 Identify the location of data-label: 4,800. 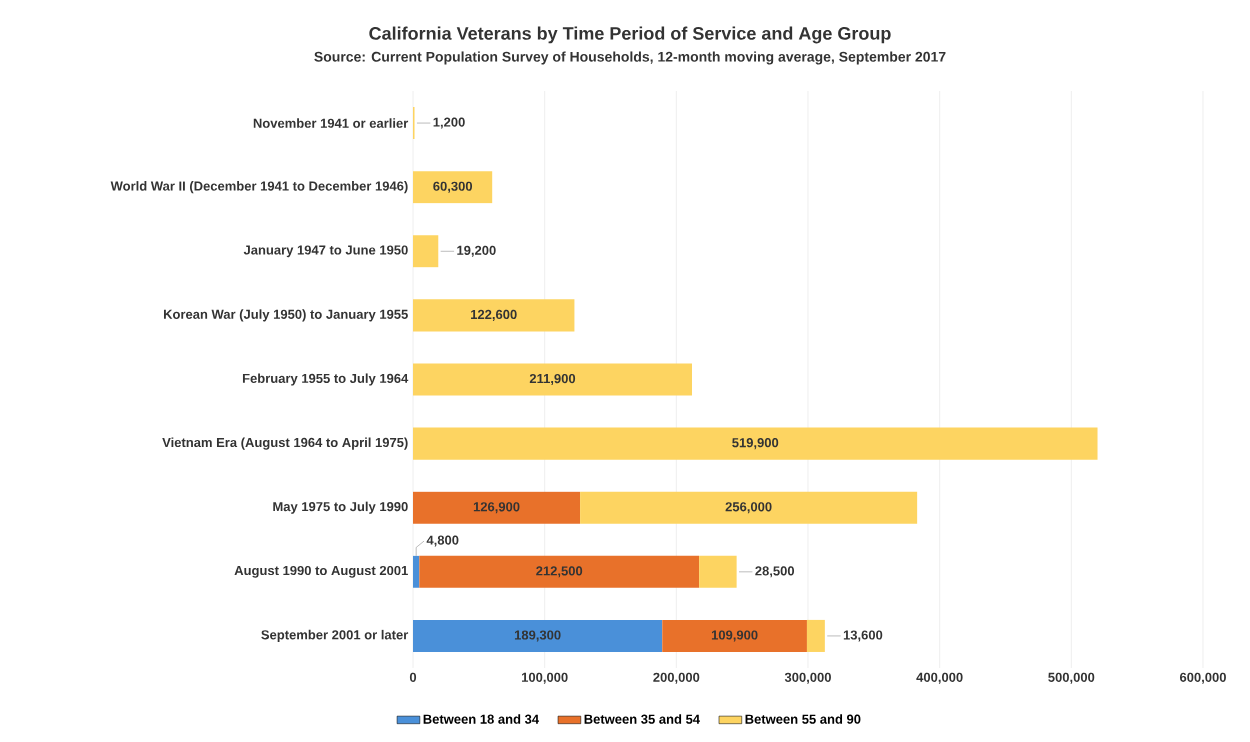
(442, 541).